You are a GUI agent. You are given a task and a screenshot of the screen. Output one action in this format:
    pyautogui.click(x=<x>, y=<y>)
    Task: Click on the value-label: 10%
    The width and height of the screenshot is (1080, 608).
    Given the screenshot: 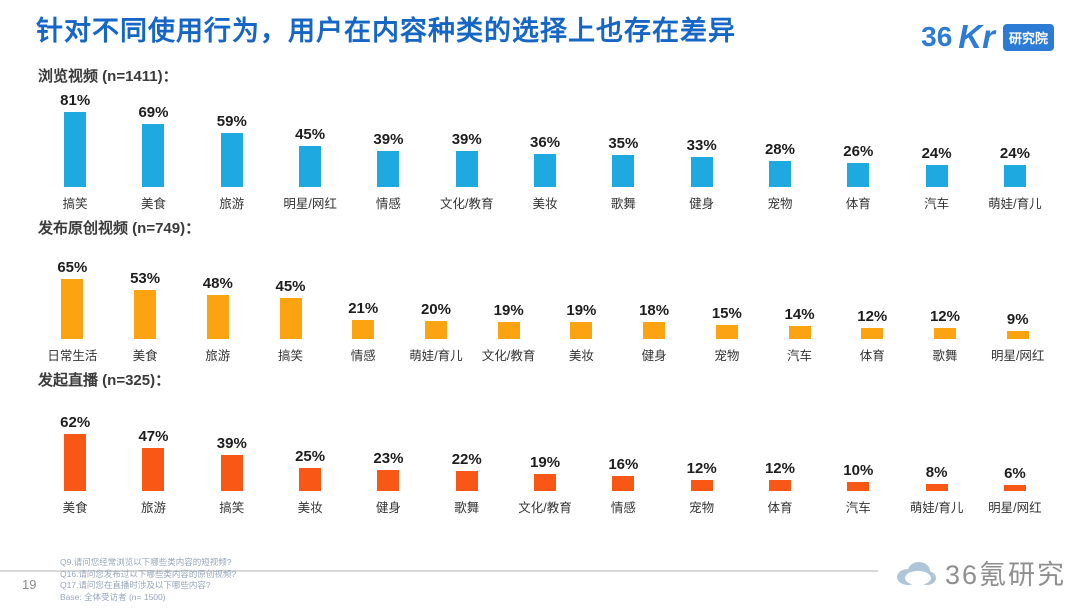 What is the action you would take?
    pyautogui.click(x=858, y=470)
    